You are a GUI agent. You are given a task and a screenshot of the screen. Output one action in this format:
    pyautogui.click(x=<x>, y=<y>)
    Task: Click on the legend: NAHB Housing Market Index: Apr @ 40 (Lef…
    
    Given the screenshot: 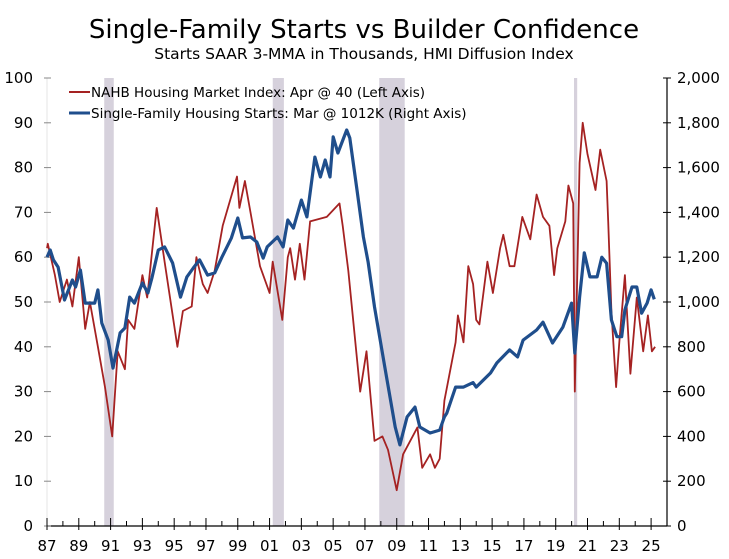 What is the action you would take?
    pyautogui.click(x=268, y=103)
    